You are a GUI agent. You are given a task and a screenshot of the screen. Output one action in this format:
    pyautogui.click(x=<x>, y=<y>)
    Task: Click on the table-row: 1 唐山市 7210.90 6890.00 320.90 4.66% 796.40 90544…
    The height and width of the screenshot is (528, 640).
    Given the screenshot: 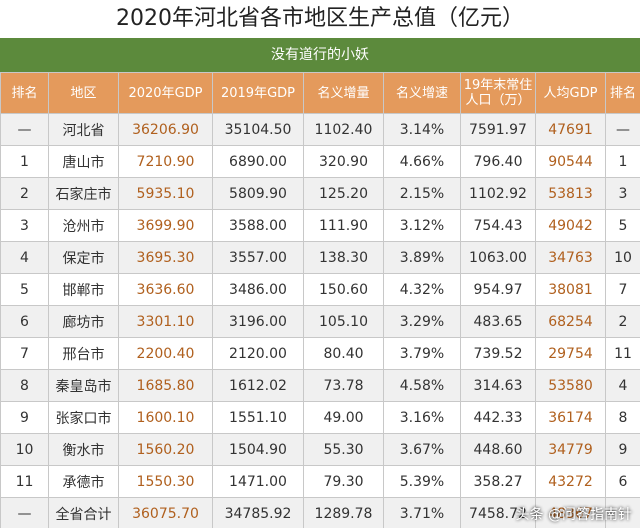 What is the action you would take?
    pyautogui.click(x=320, y=161)
    